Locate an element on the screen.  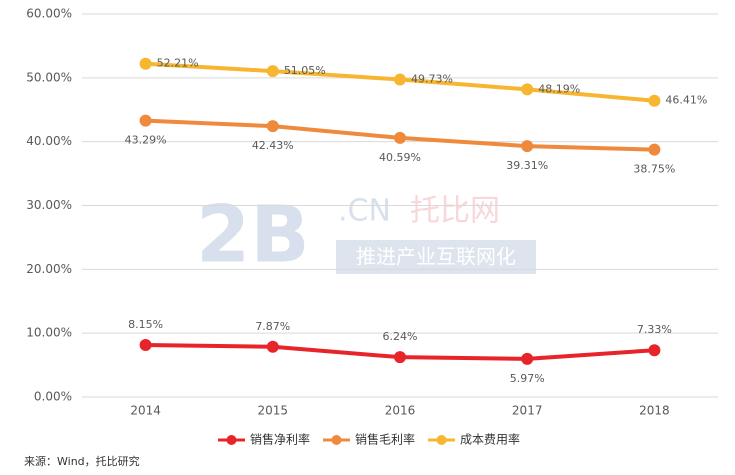
data-label: 7.87% is located at coordinates (272, 326).